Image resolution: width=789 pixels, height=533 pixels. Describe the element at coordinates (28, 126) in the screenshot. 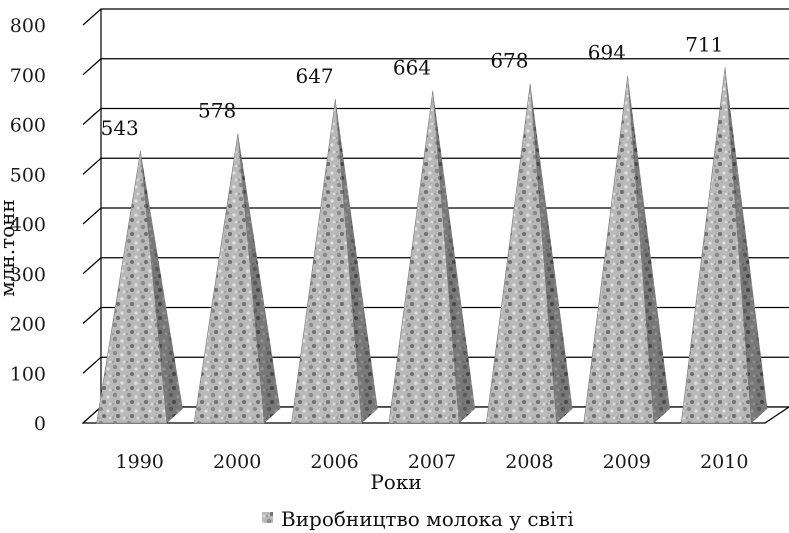

I see `y-tick-label: 600` at that location.